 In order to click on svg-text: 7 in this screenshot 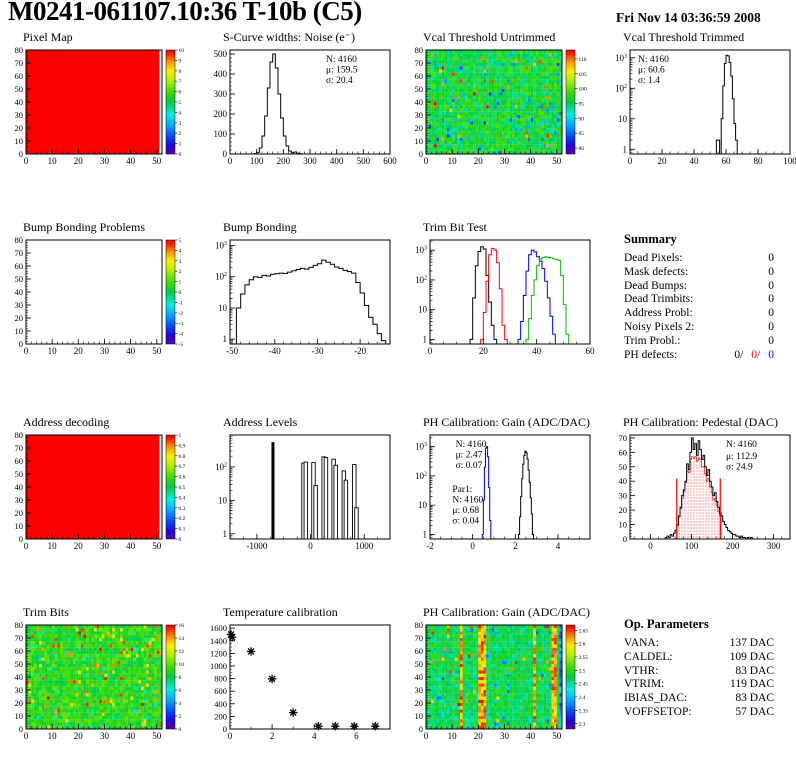, I will do `click(180, 82)`.